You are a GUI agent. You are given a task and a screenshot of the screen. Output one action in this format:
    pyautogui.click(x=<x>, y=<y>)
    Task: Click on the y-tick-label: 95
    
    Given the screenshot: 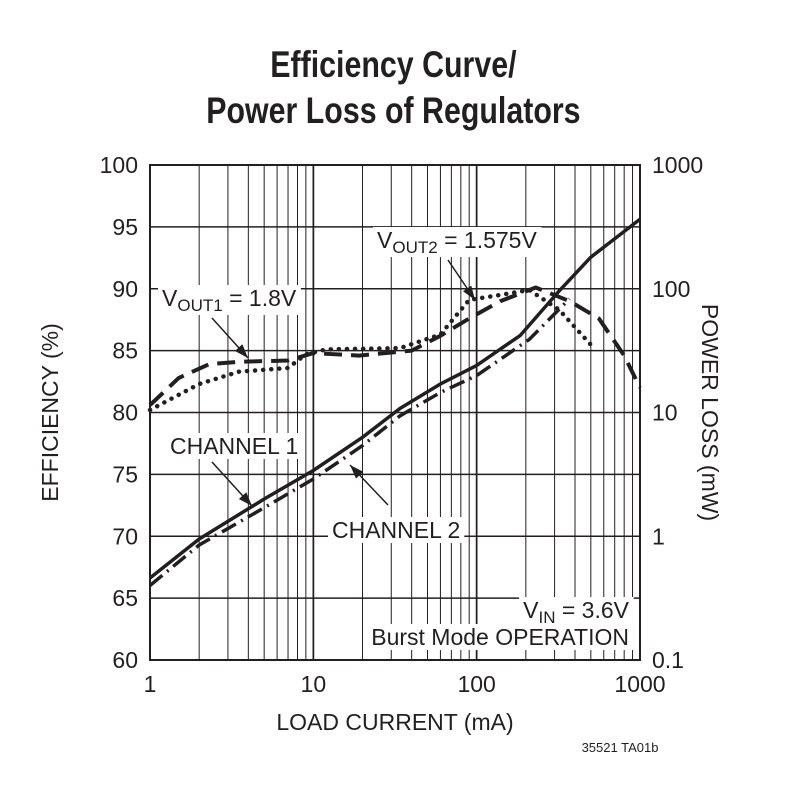 What is the action you would take?
    pyautogui.click(x=125, y=227)
    